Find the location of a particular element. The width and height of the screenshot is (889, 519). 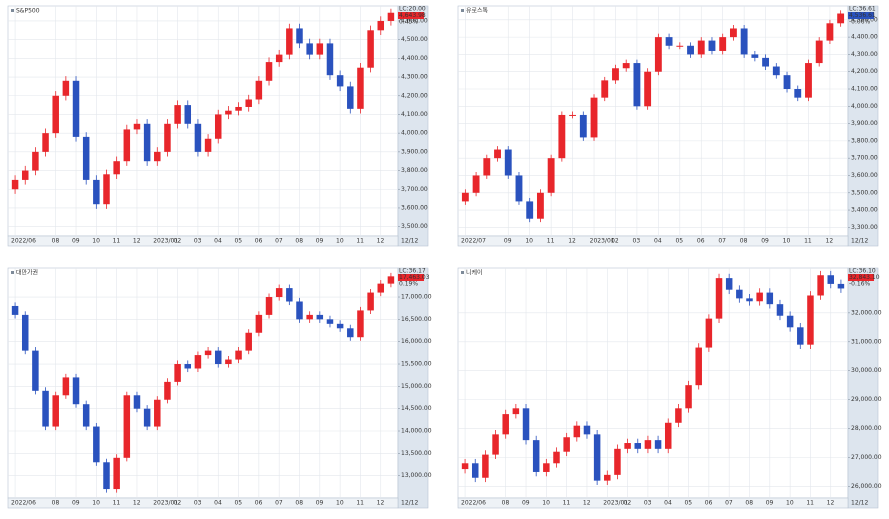

y-tick-label: 26,000.00 is located at coordinates (866, 486).